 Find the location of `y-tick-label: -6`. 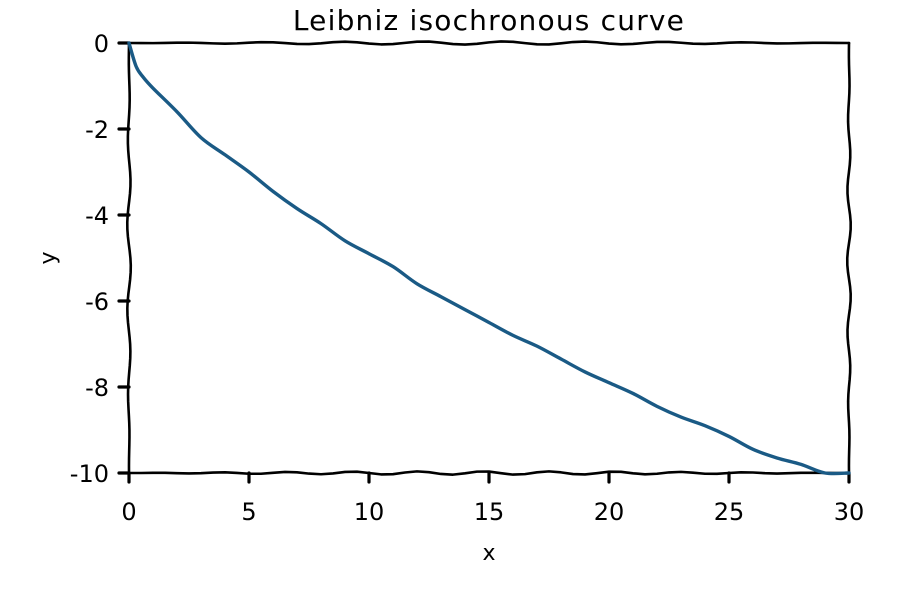

y-tick-label: -6 is located at coordinates (97, 302).